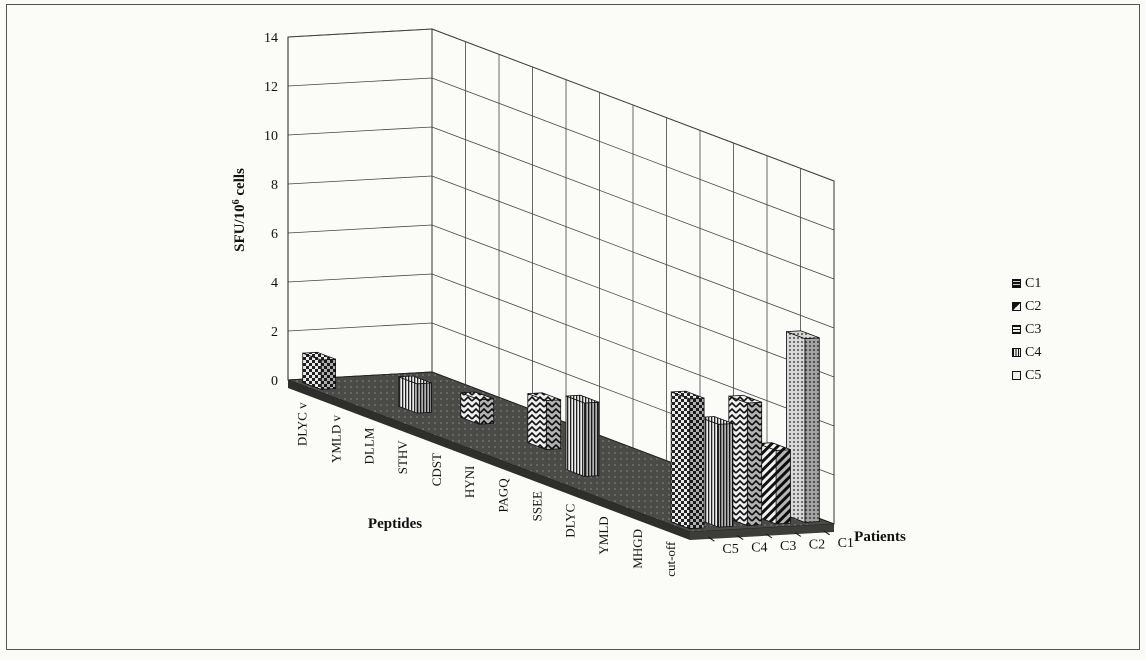 Image resolution: width=1146 pixels, height=660 pixels. Describe the element at coordinates (302, 424) in the screenshot. I see `category-label: DLYC v` at that location.